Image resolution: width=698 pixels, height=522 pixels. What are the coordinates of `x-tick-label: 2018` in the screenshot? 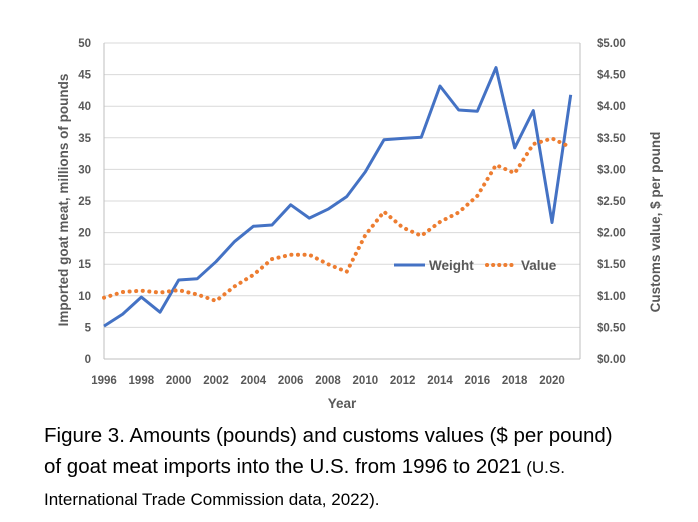 It's located at (515, 381).